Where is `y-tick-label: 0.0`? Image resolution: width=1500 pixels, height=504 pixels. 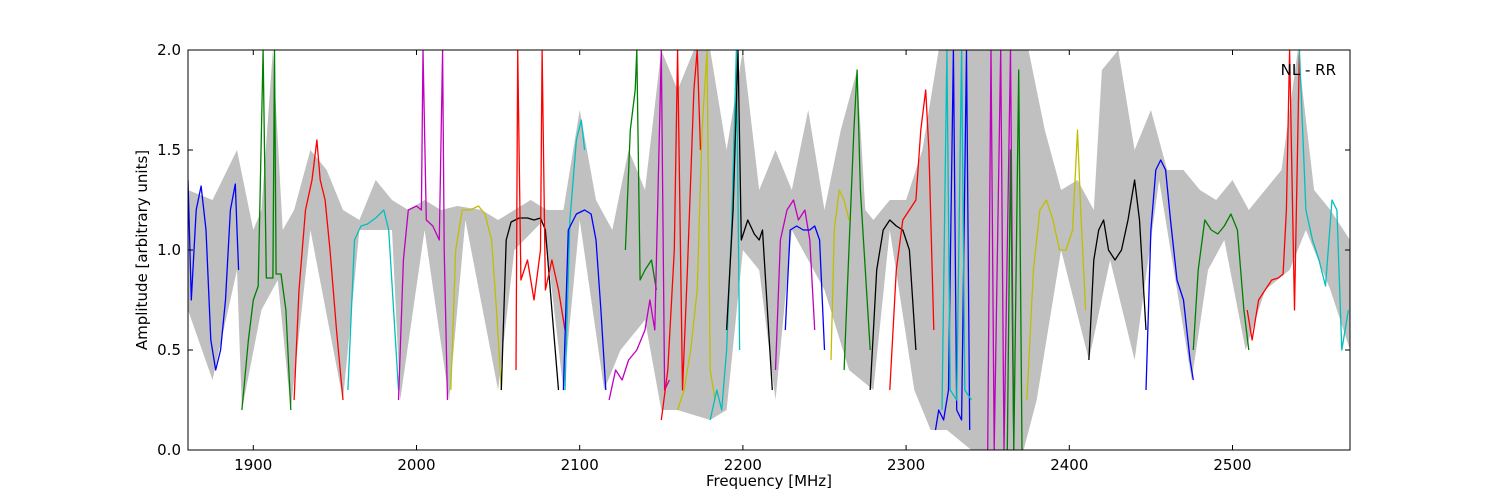
y-tick-label: 0.0 is located at coordinates (169, 450).